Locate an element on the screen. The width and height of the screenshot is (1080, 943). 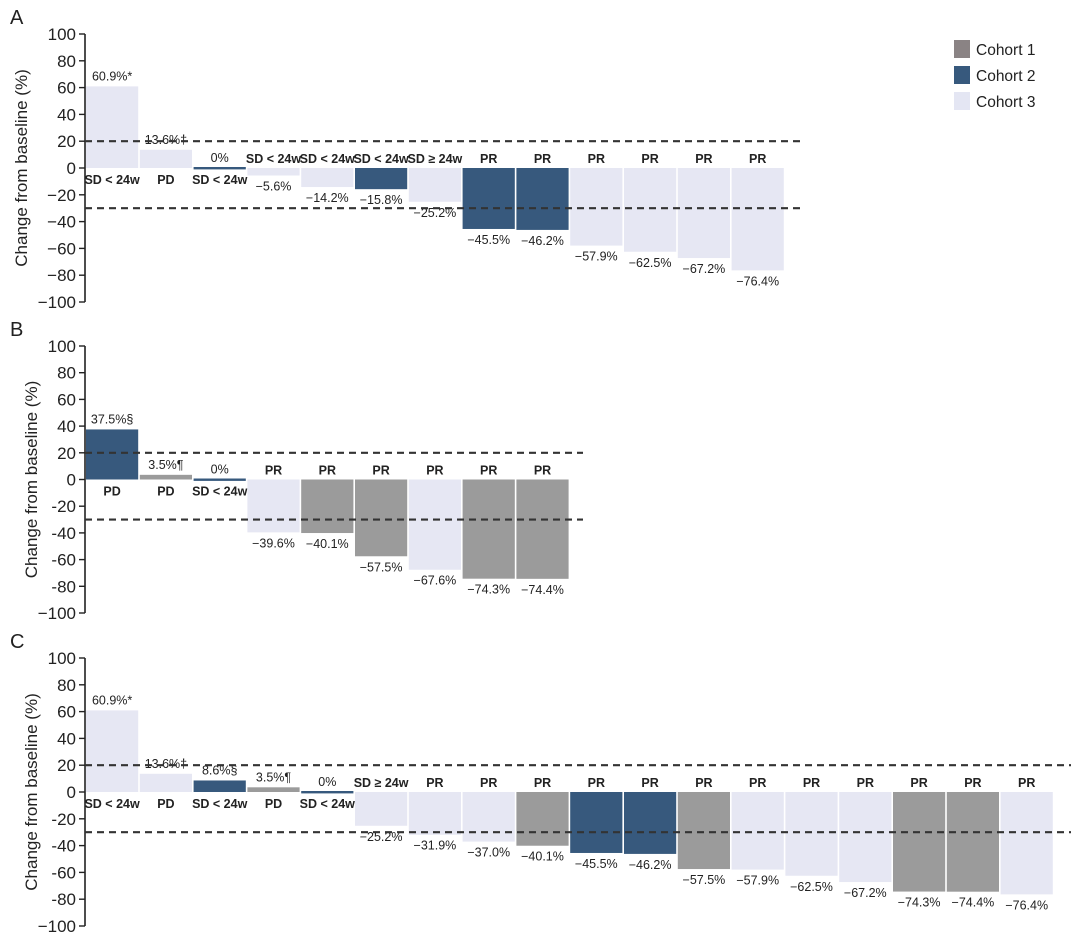
data-label: −67.2% is located at coordinates (704, 269).